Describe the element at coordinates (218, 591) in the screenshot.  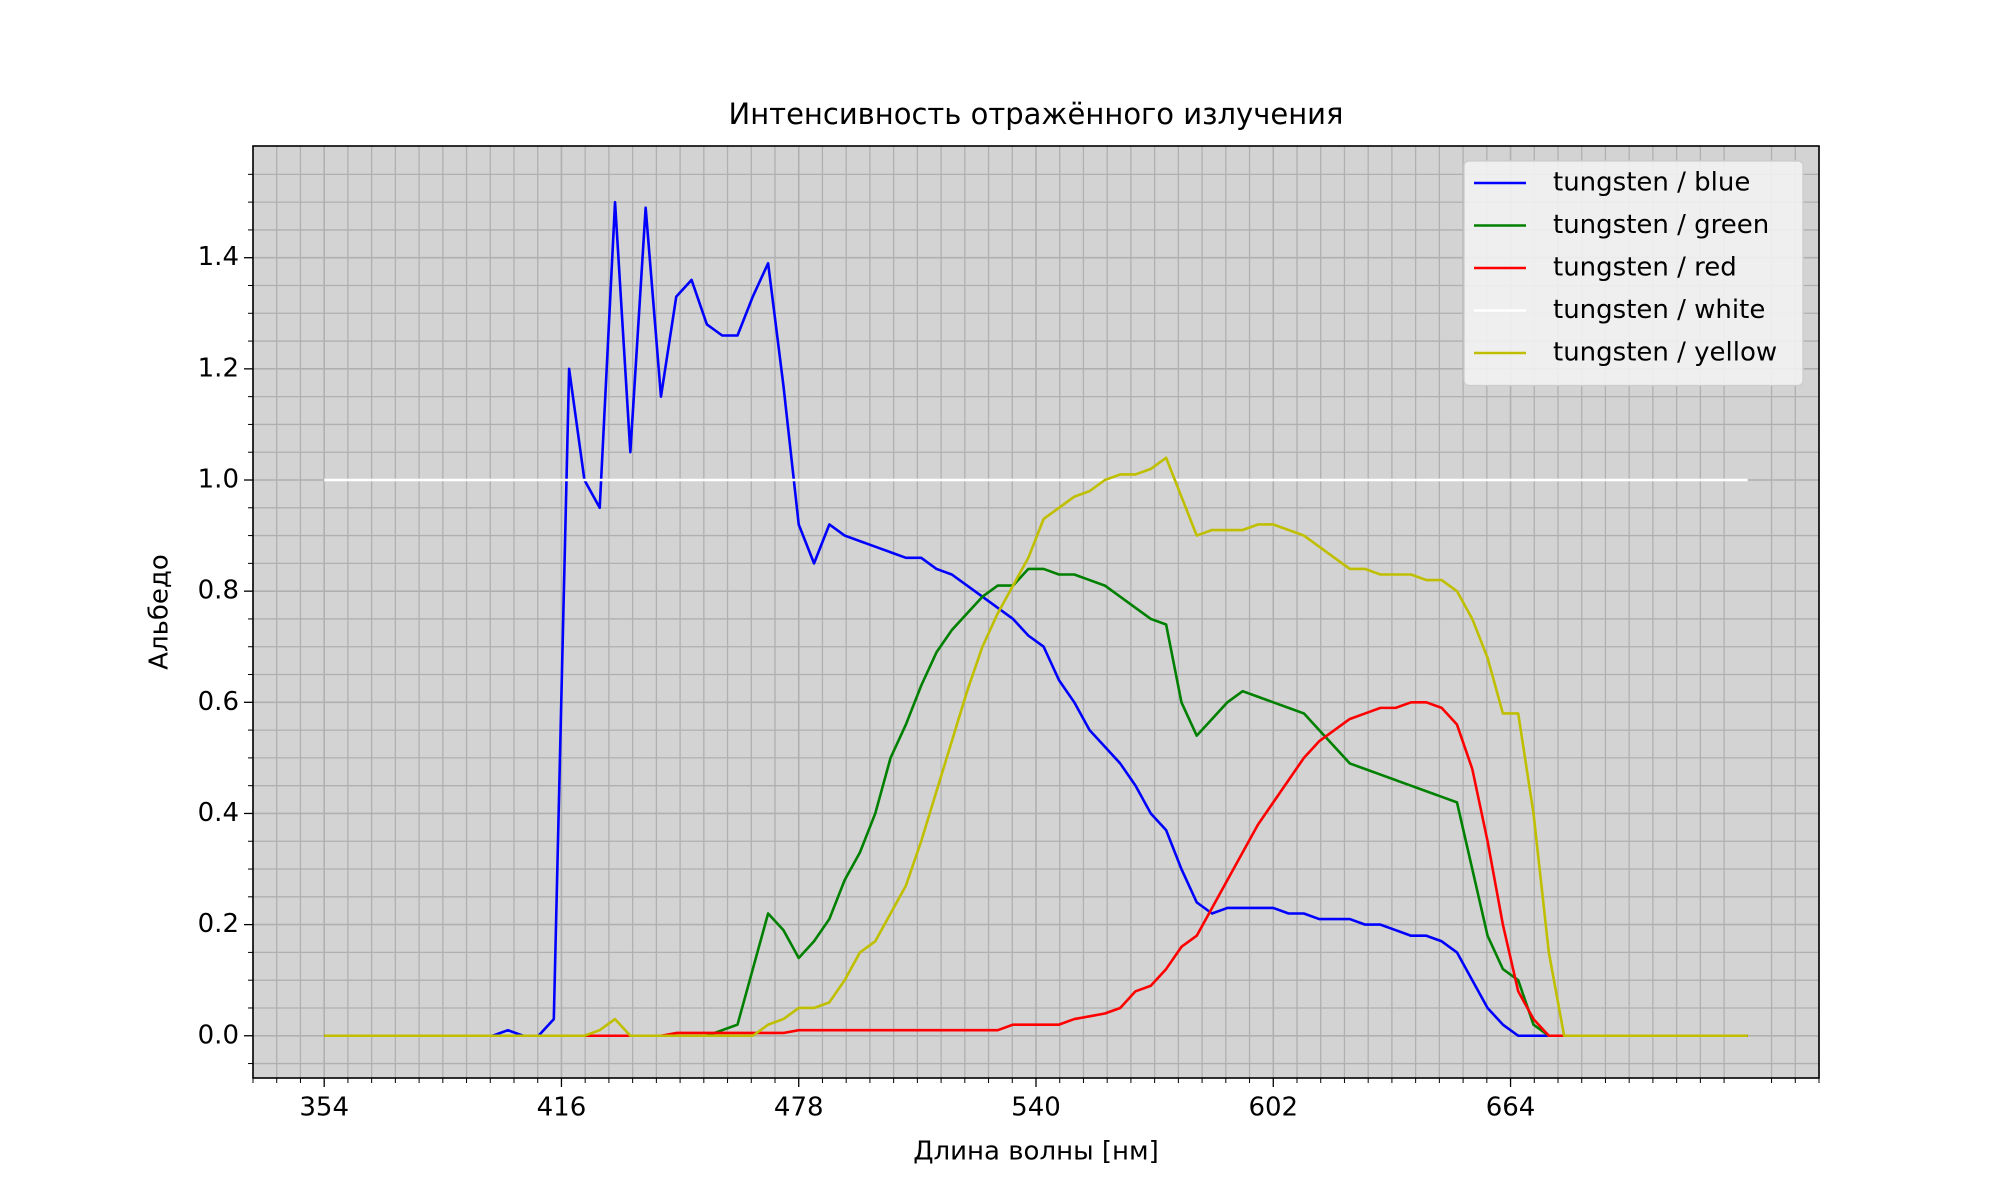
I see `y-tick-label: 0.8` at that location.